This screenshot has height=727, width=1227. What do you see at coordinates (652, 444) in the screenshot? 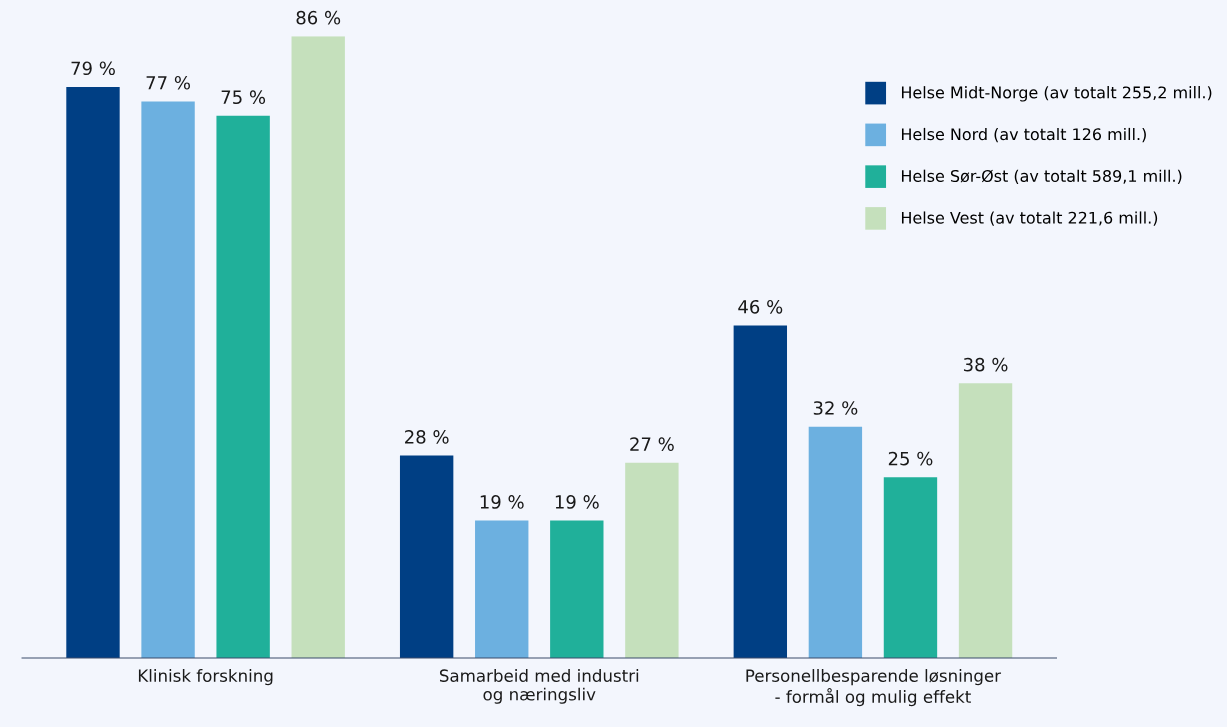
I see `data-label: 27 %` at bounding box center [652, 444].